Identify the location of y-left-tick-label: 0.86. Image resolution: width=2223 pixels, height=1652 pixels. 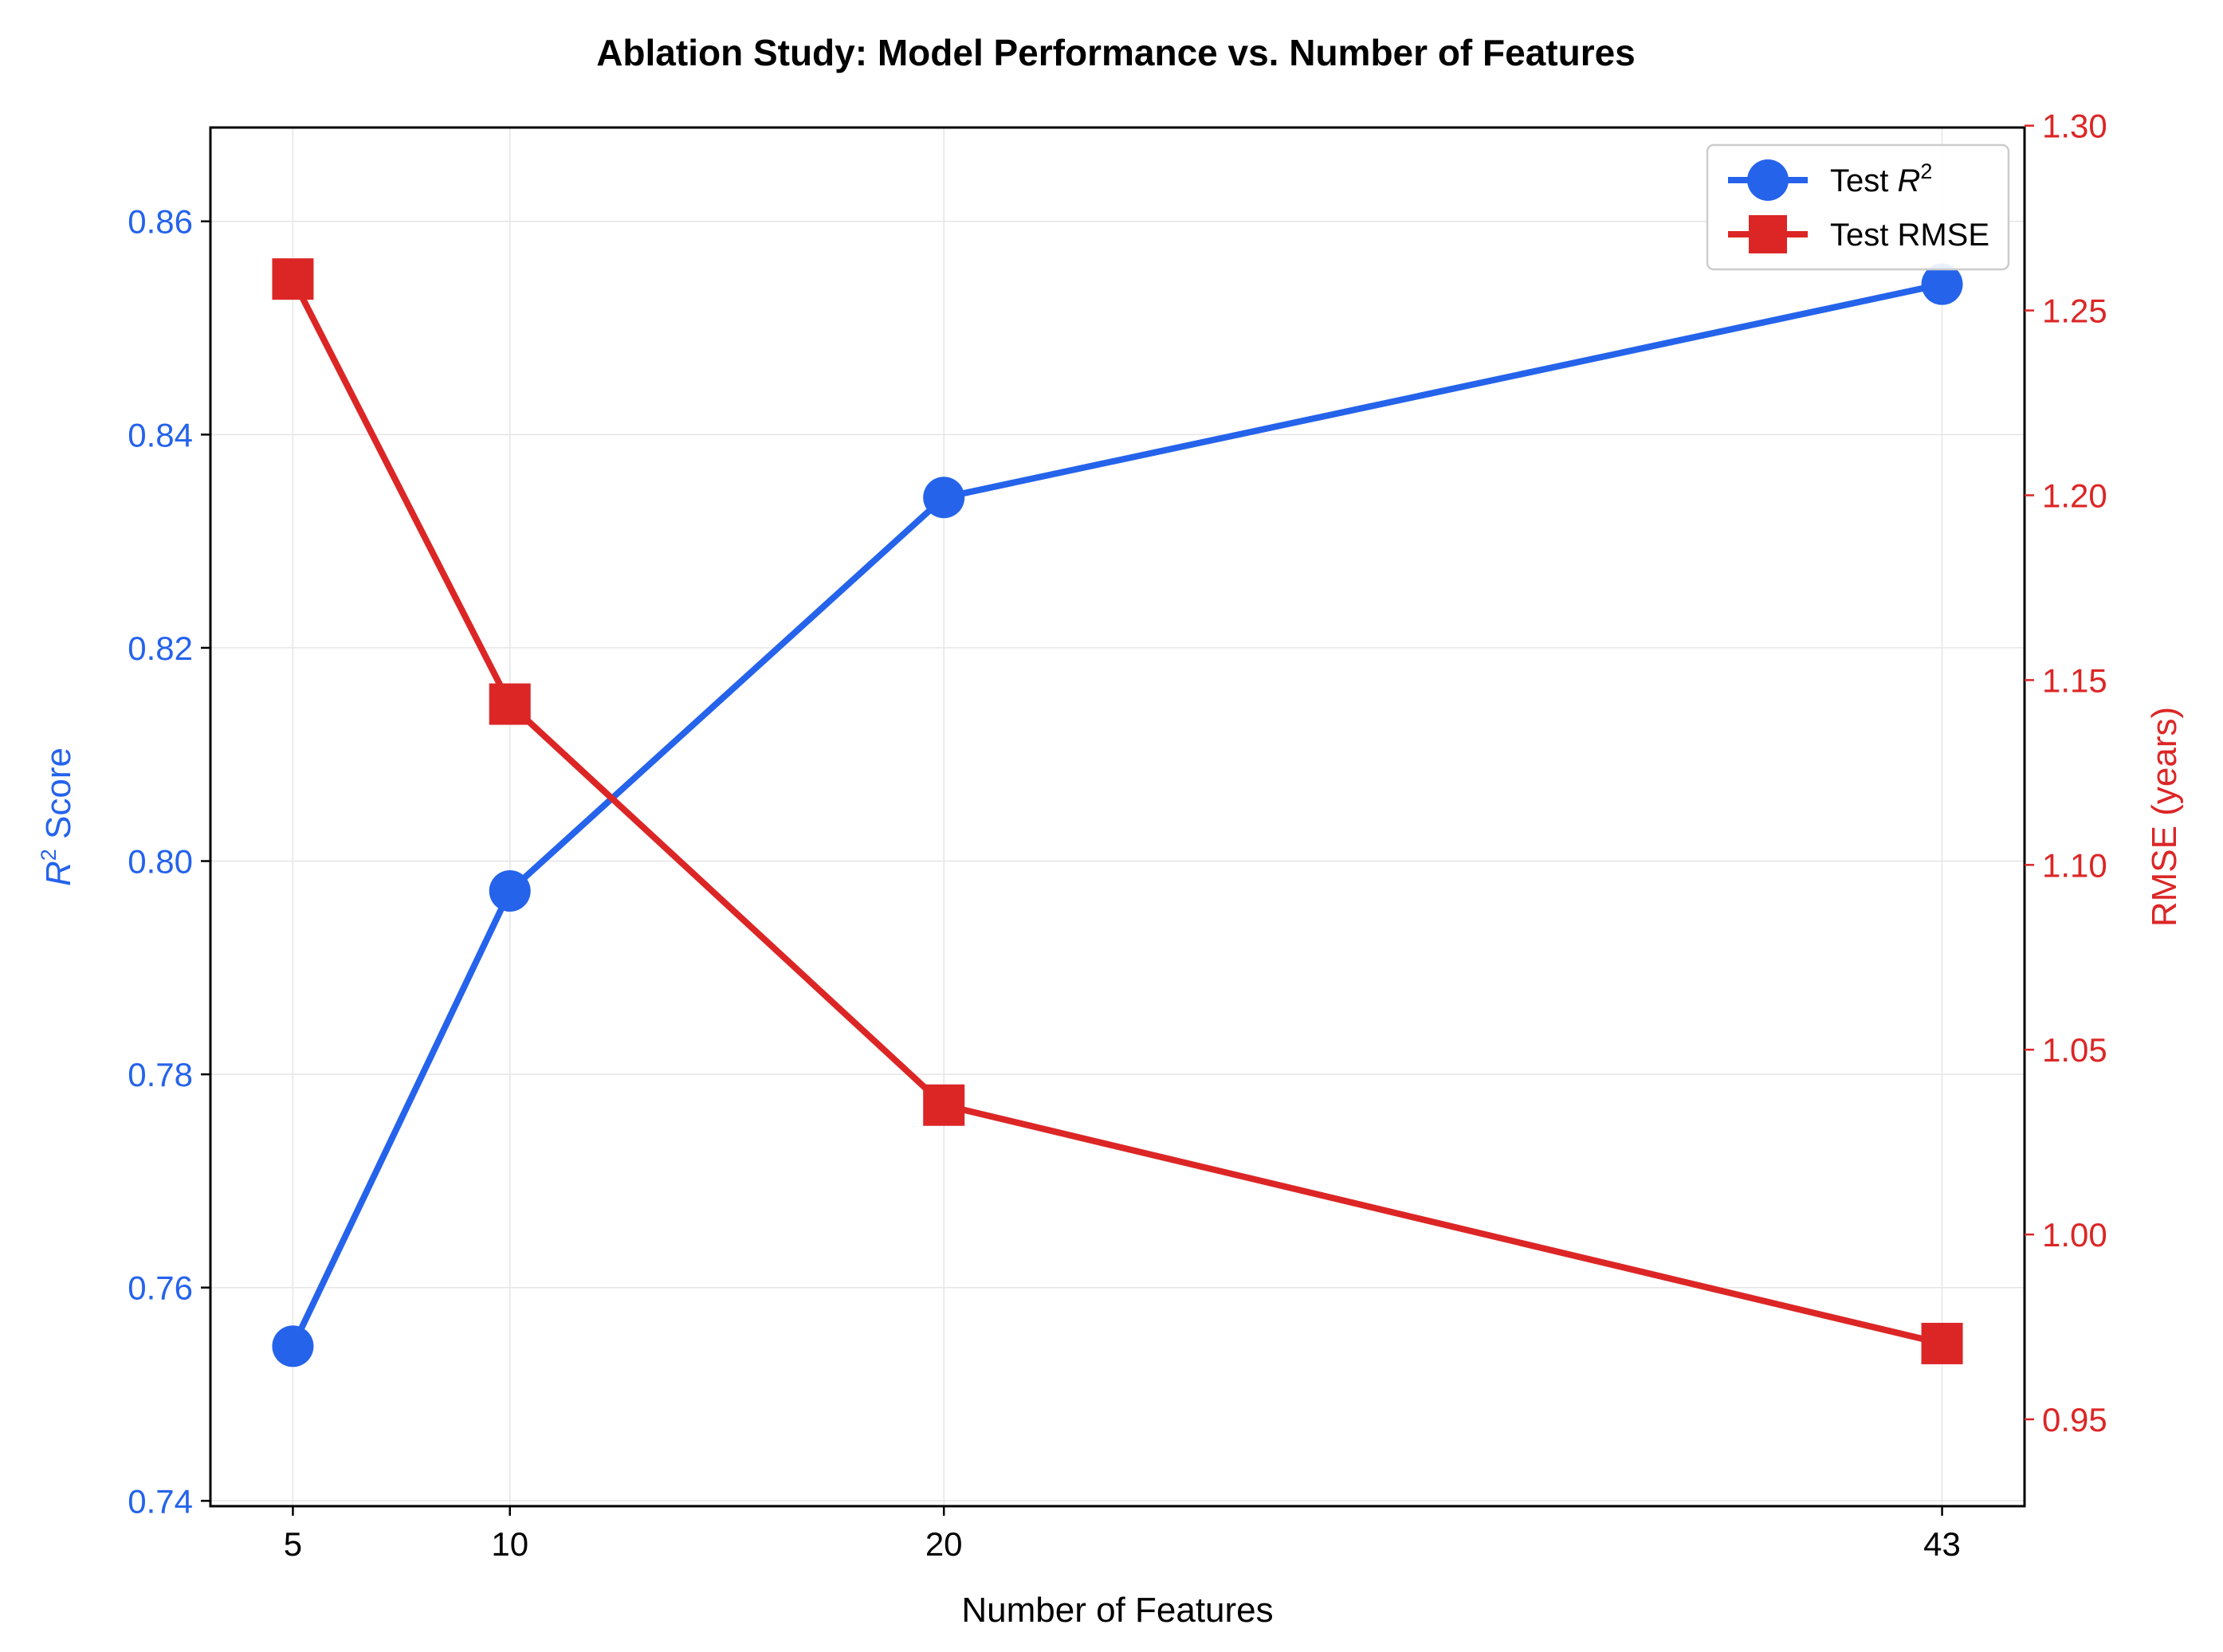
(160, 222).